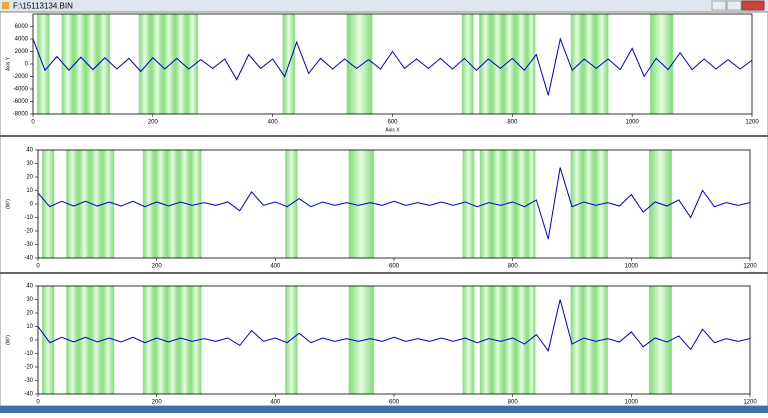 The width and height of the screenshot is (768, 418). Describe the element at coordinates (21, 102) in the screenshot. I see `y-tick-label: -6000` at that location.